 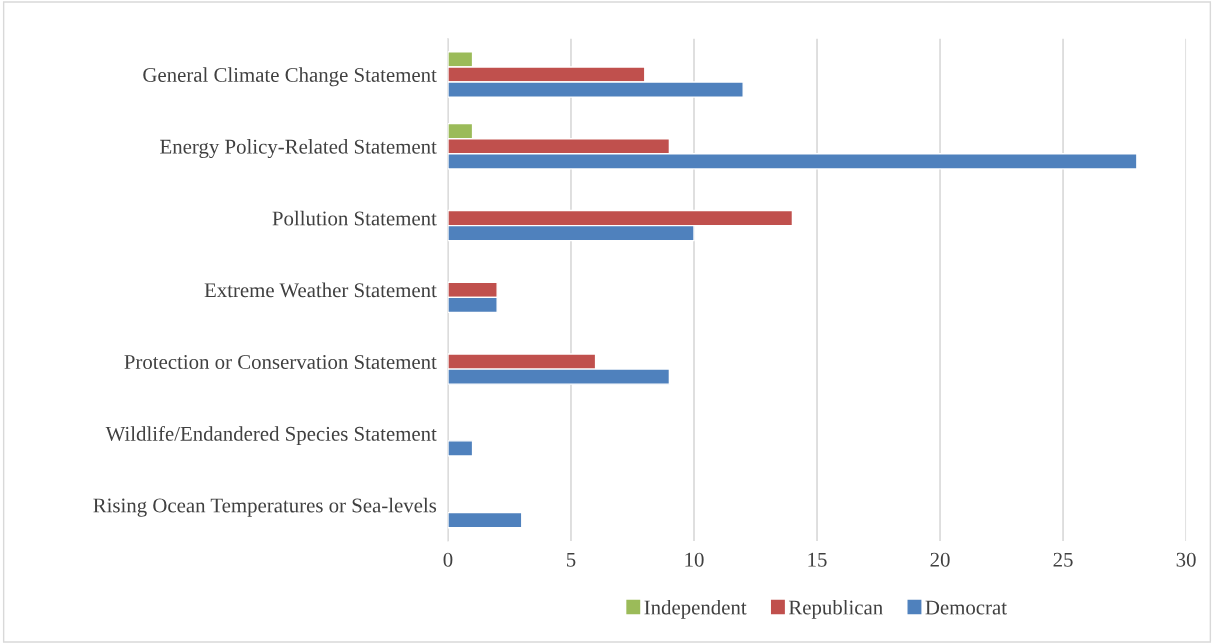 What do you see at coordinates (280, 361) in the screenshot?
I see `y-tick-label: Protection or Conservation Statement` at bounding box center [280, 361].